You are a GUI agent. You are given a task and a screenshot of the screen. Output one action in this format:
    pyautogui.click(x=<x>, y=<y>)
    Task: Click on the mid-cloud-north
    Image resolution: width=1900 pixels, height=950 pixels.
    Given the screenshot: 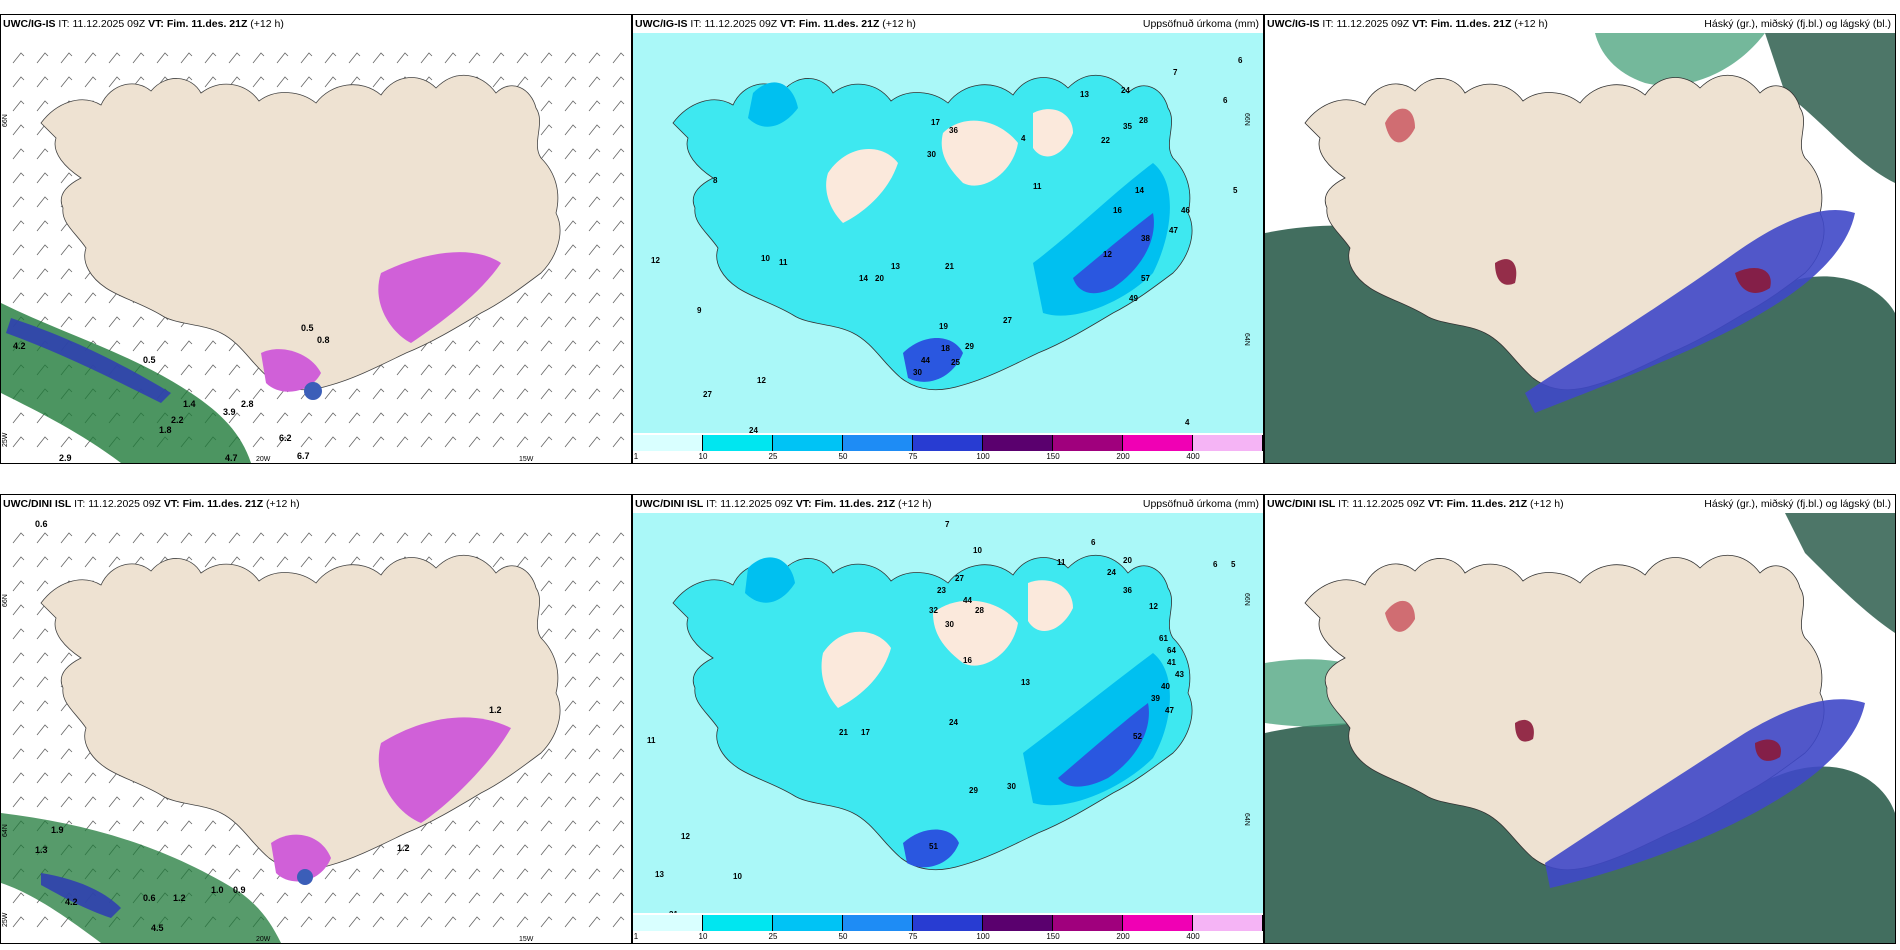 What is the action you would take?
    pyautogui.click(x=1680, y=59)
    